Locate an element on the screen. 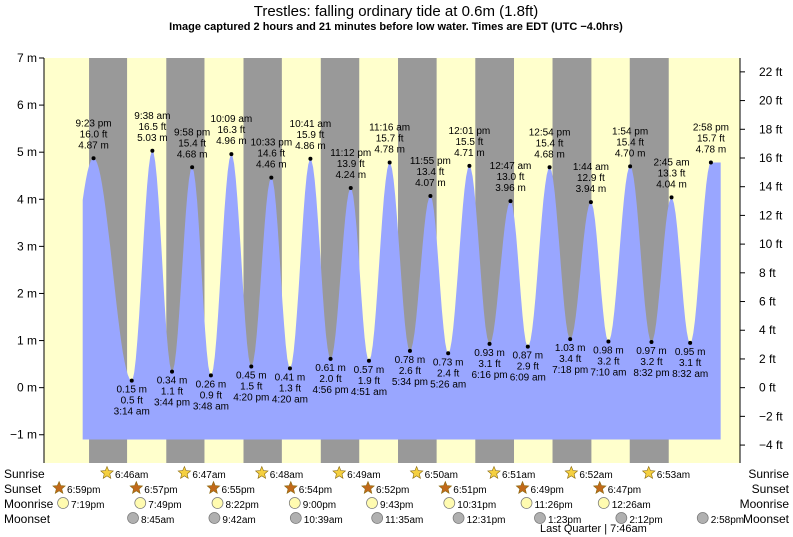 The height and width of the screenshot is (537, 793). right-tick-label: 2 ft is located at coordinates (767, 359).